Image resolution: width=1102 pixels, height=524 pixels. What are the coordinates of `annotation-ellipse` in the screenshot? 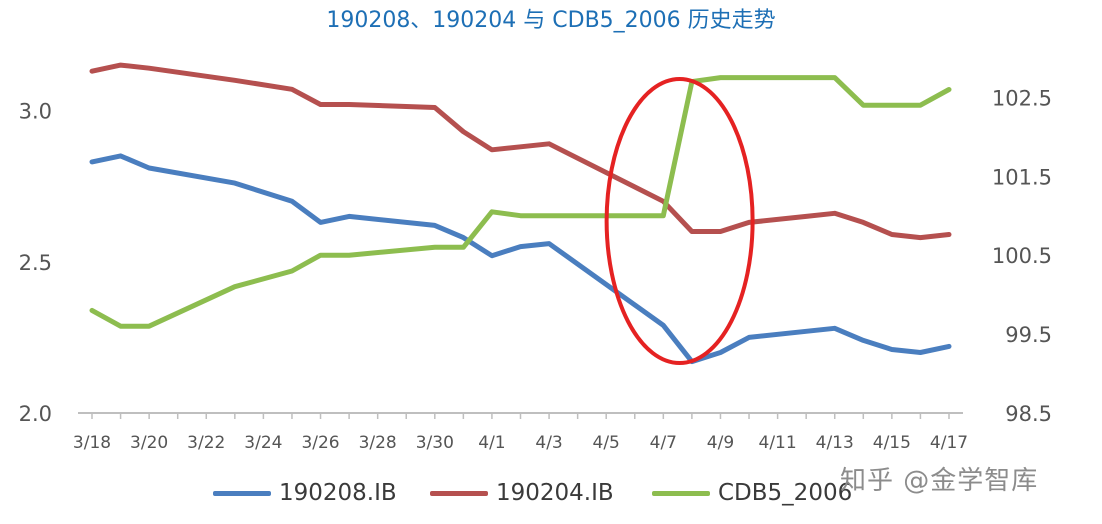 It's located at (679, 221).